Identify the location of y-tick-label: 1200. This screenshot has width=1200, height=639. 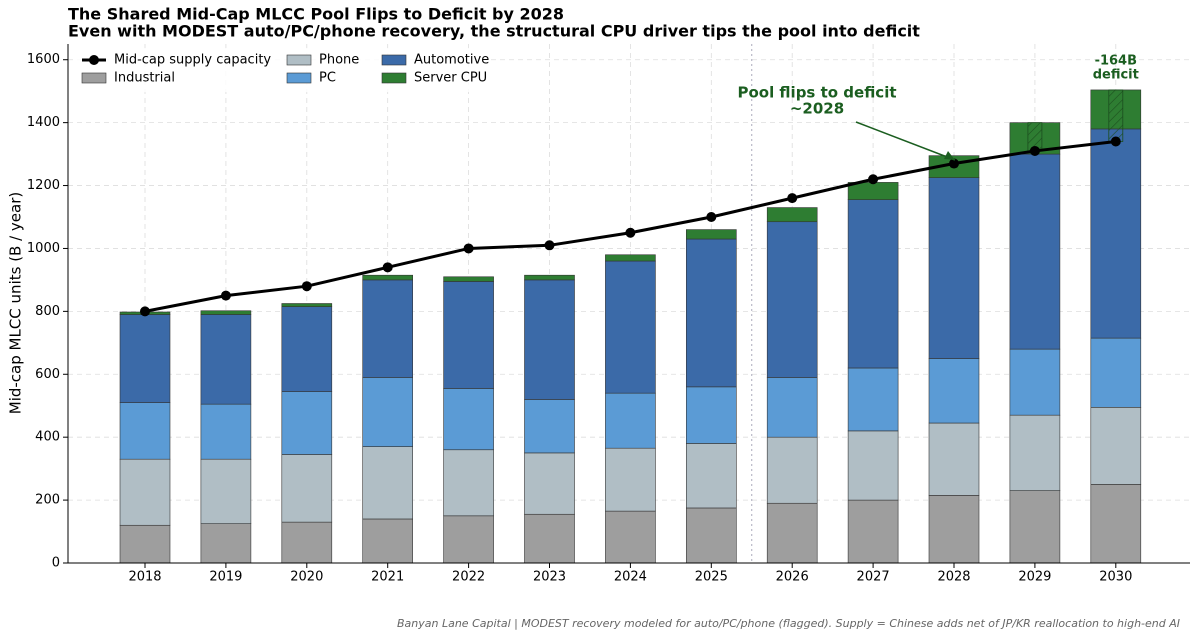
(43, 185).